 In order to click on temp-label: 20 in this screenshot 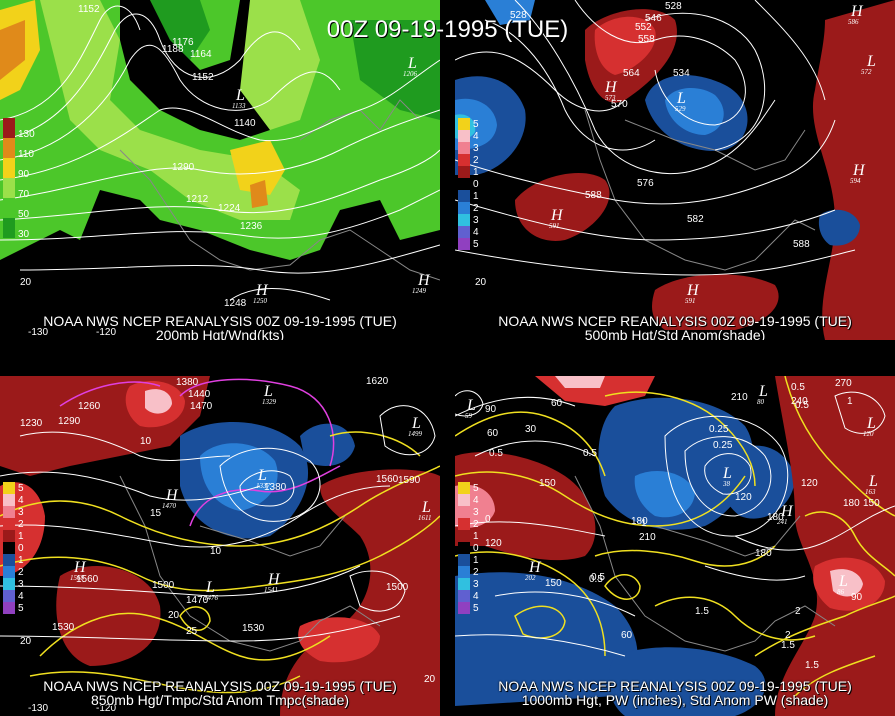, I will do `click(430, 679)`.